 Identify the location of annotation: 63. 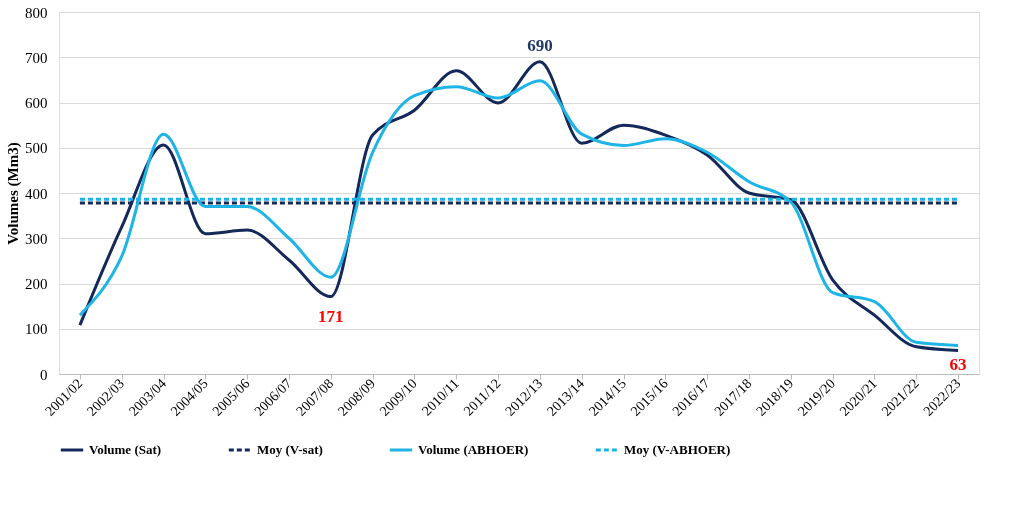
(958, 365).